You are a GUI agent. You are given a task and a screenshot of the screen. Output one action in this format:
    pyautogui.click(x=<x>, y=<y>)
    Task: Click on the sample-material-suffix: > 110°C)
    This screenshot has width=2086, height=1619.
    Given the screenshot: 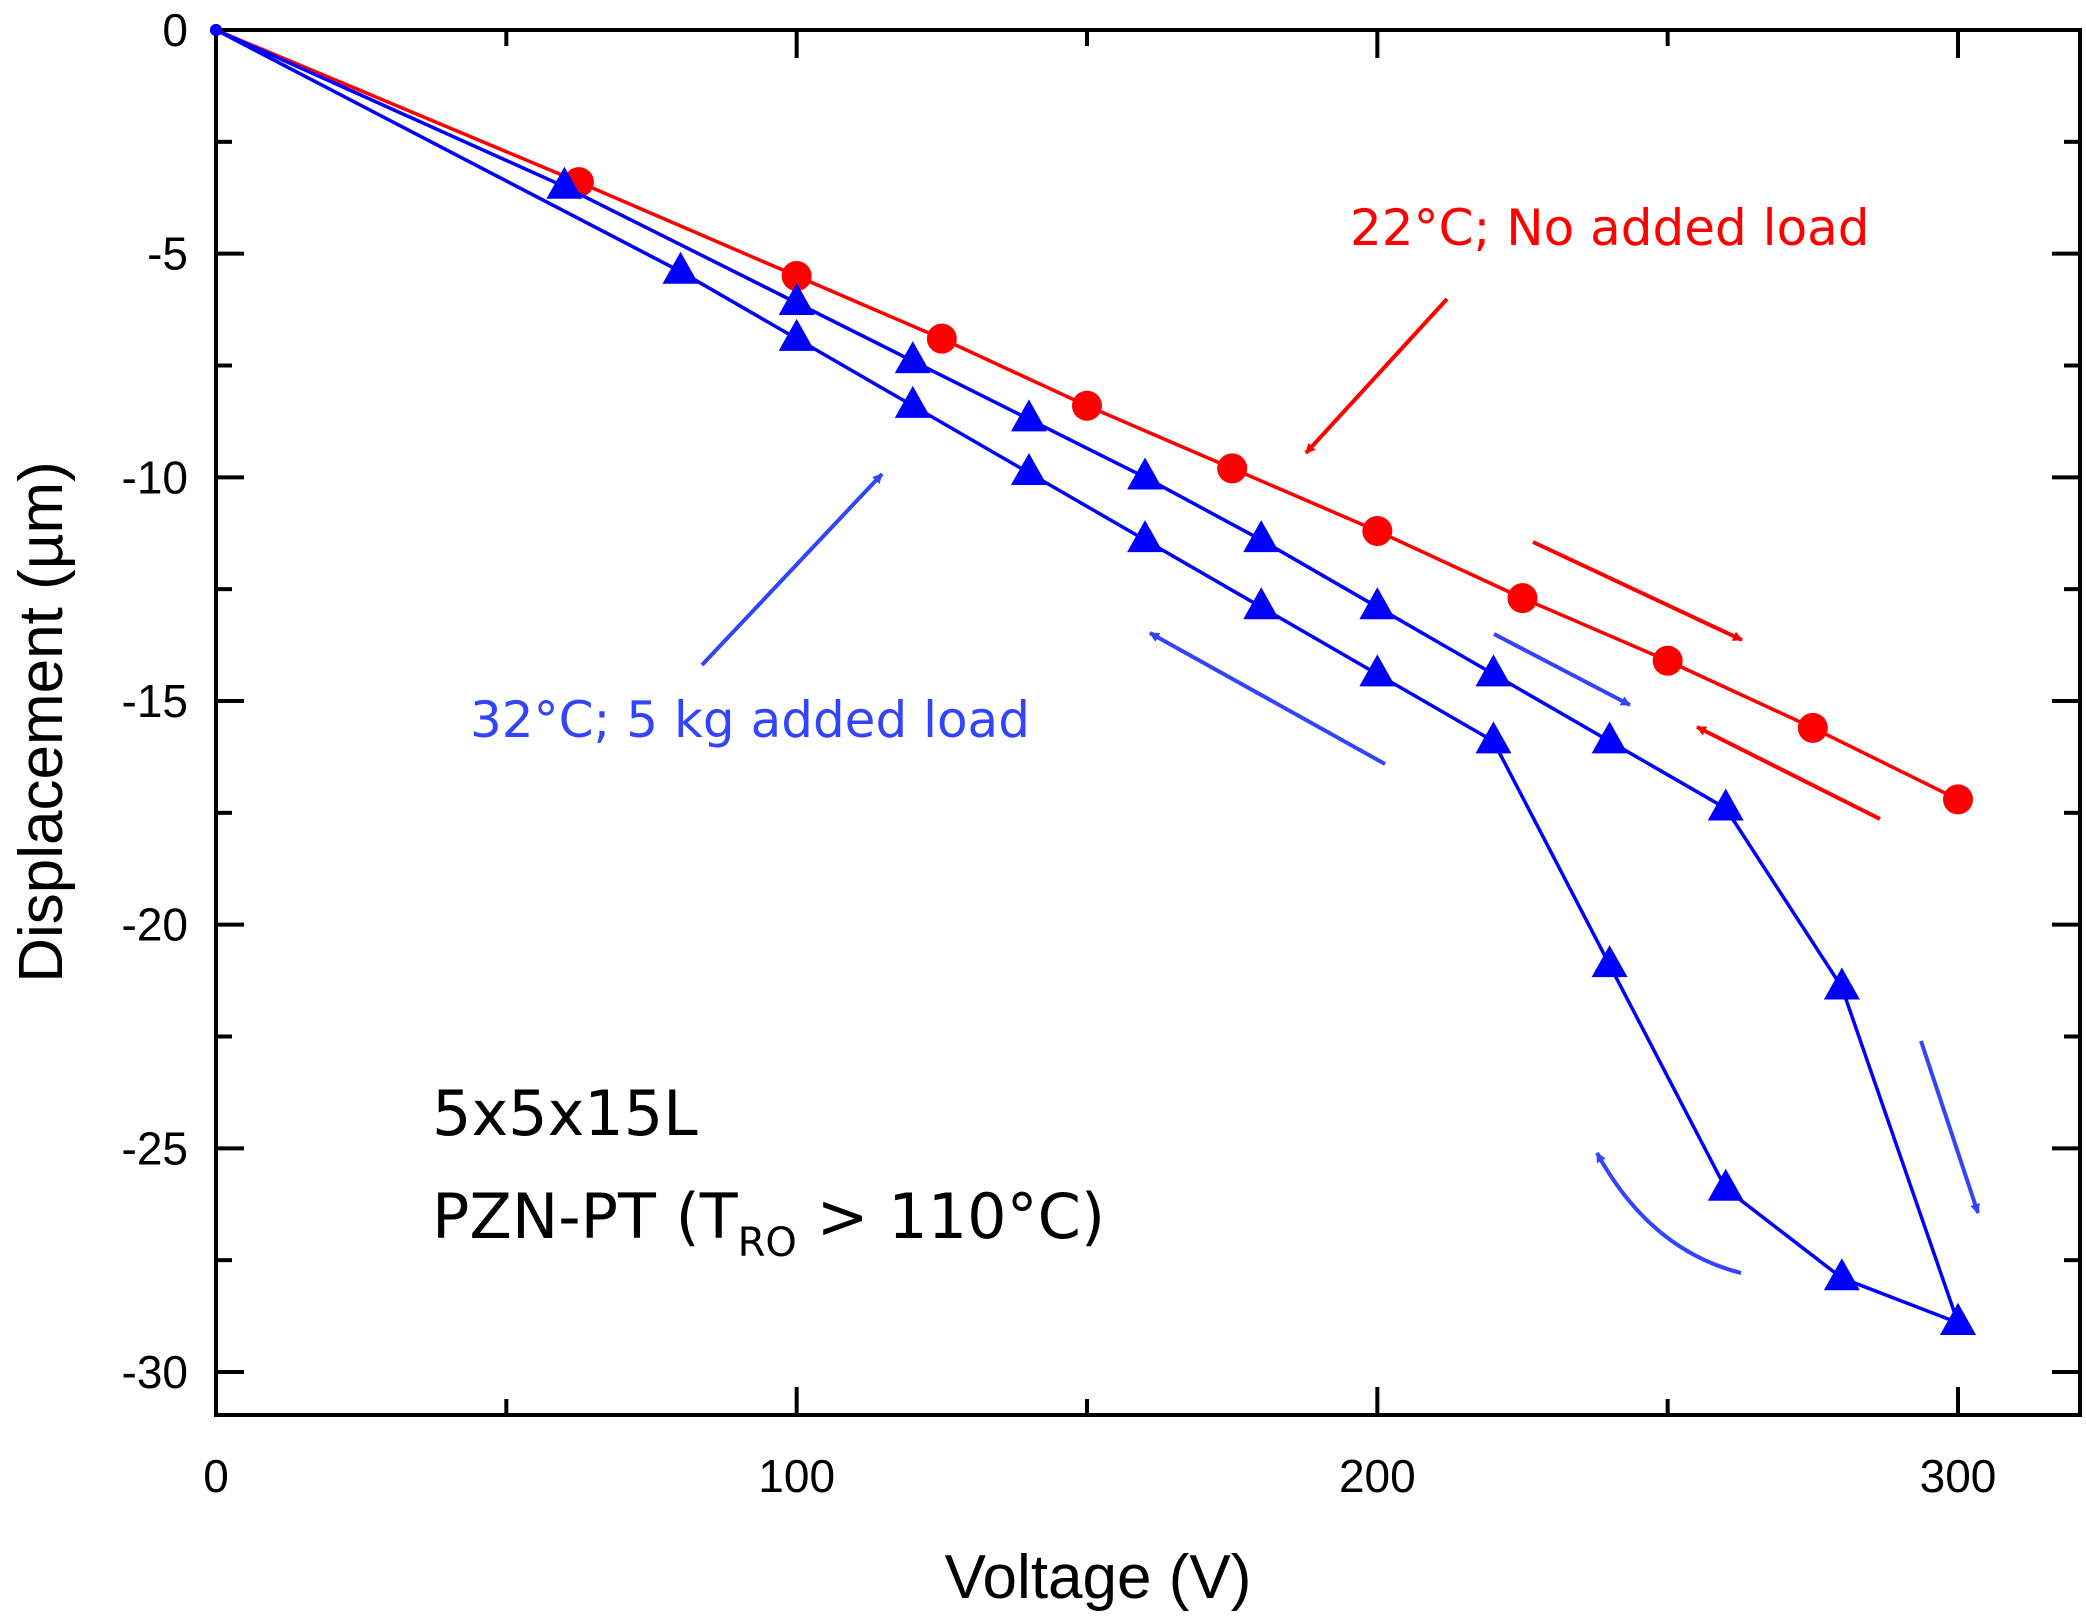 What is the action you would take?
    pyautogui.click(x=951, y=1216)
    